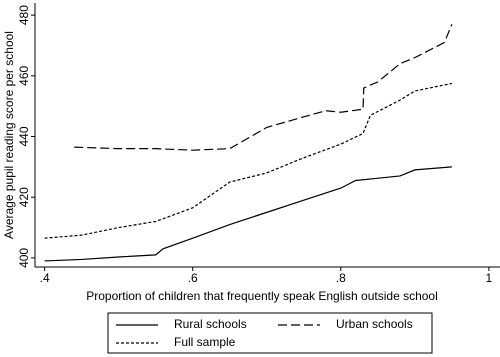 The width and height of the screenshot is (500, 357). I want to click on y-axis-title: Average pupil reading score per school, so click(9, 135).